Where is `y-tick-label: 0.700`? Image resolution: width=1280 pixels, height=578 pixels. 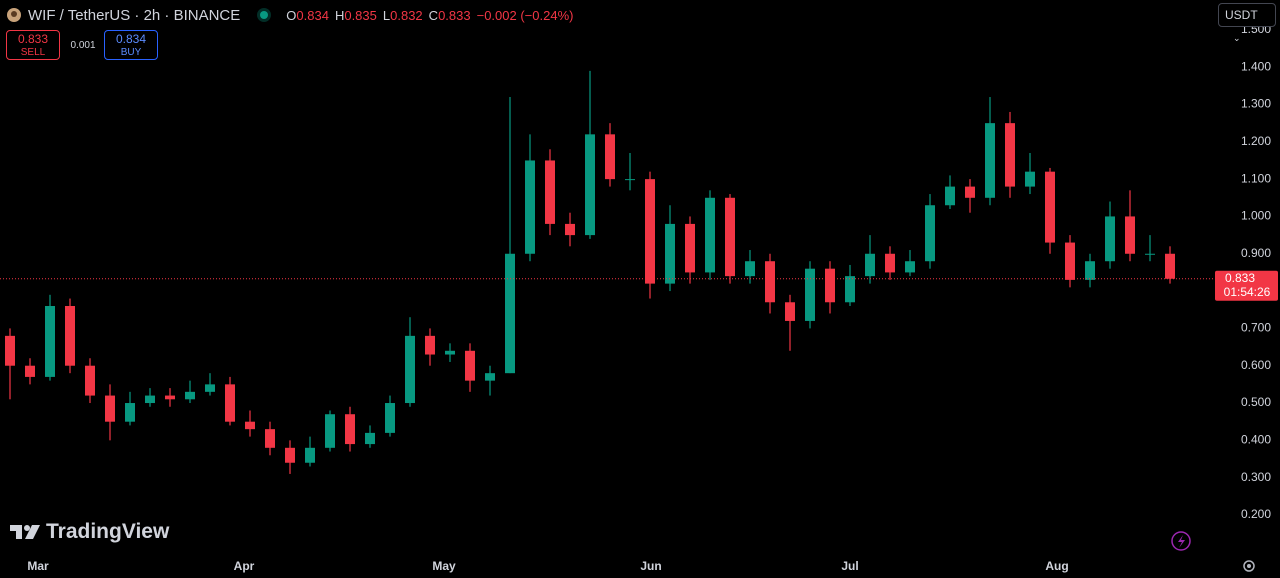 y-tick-label: 0.700 is located at coordinates (1256, 328).